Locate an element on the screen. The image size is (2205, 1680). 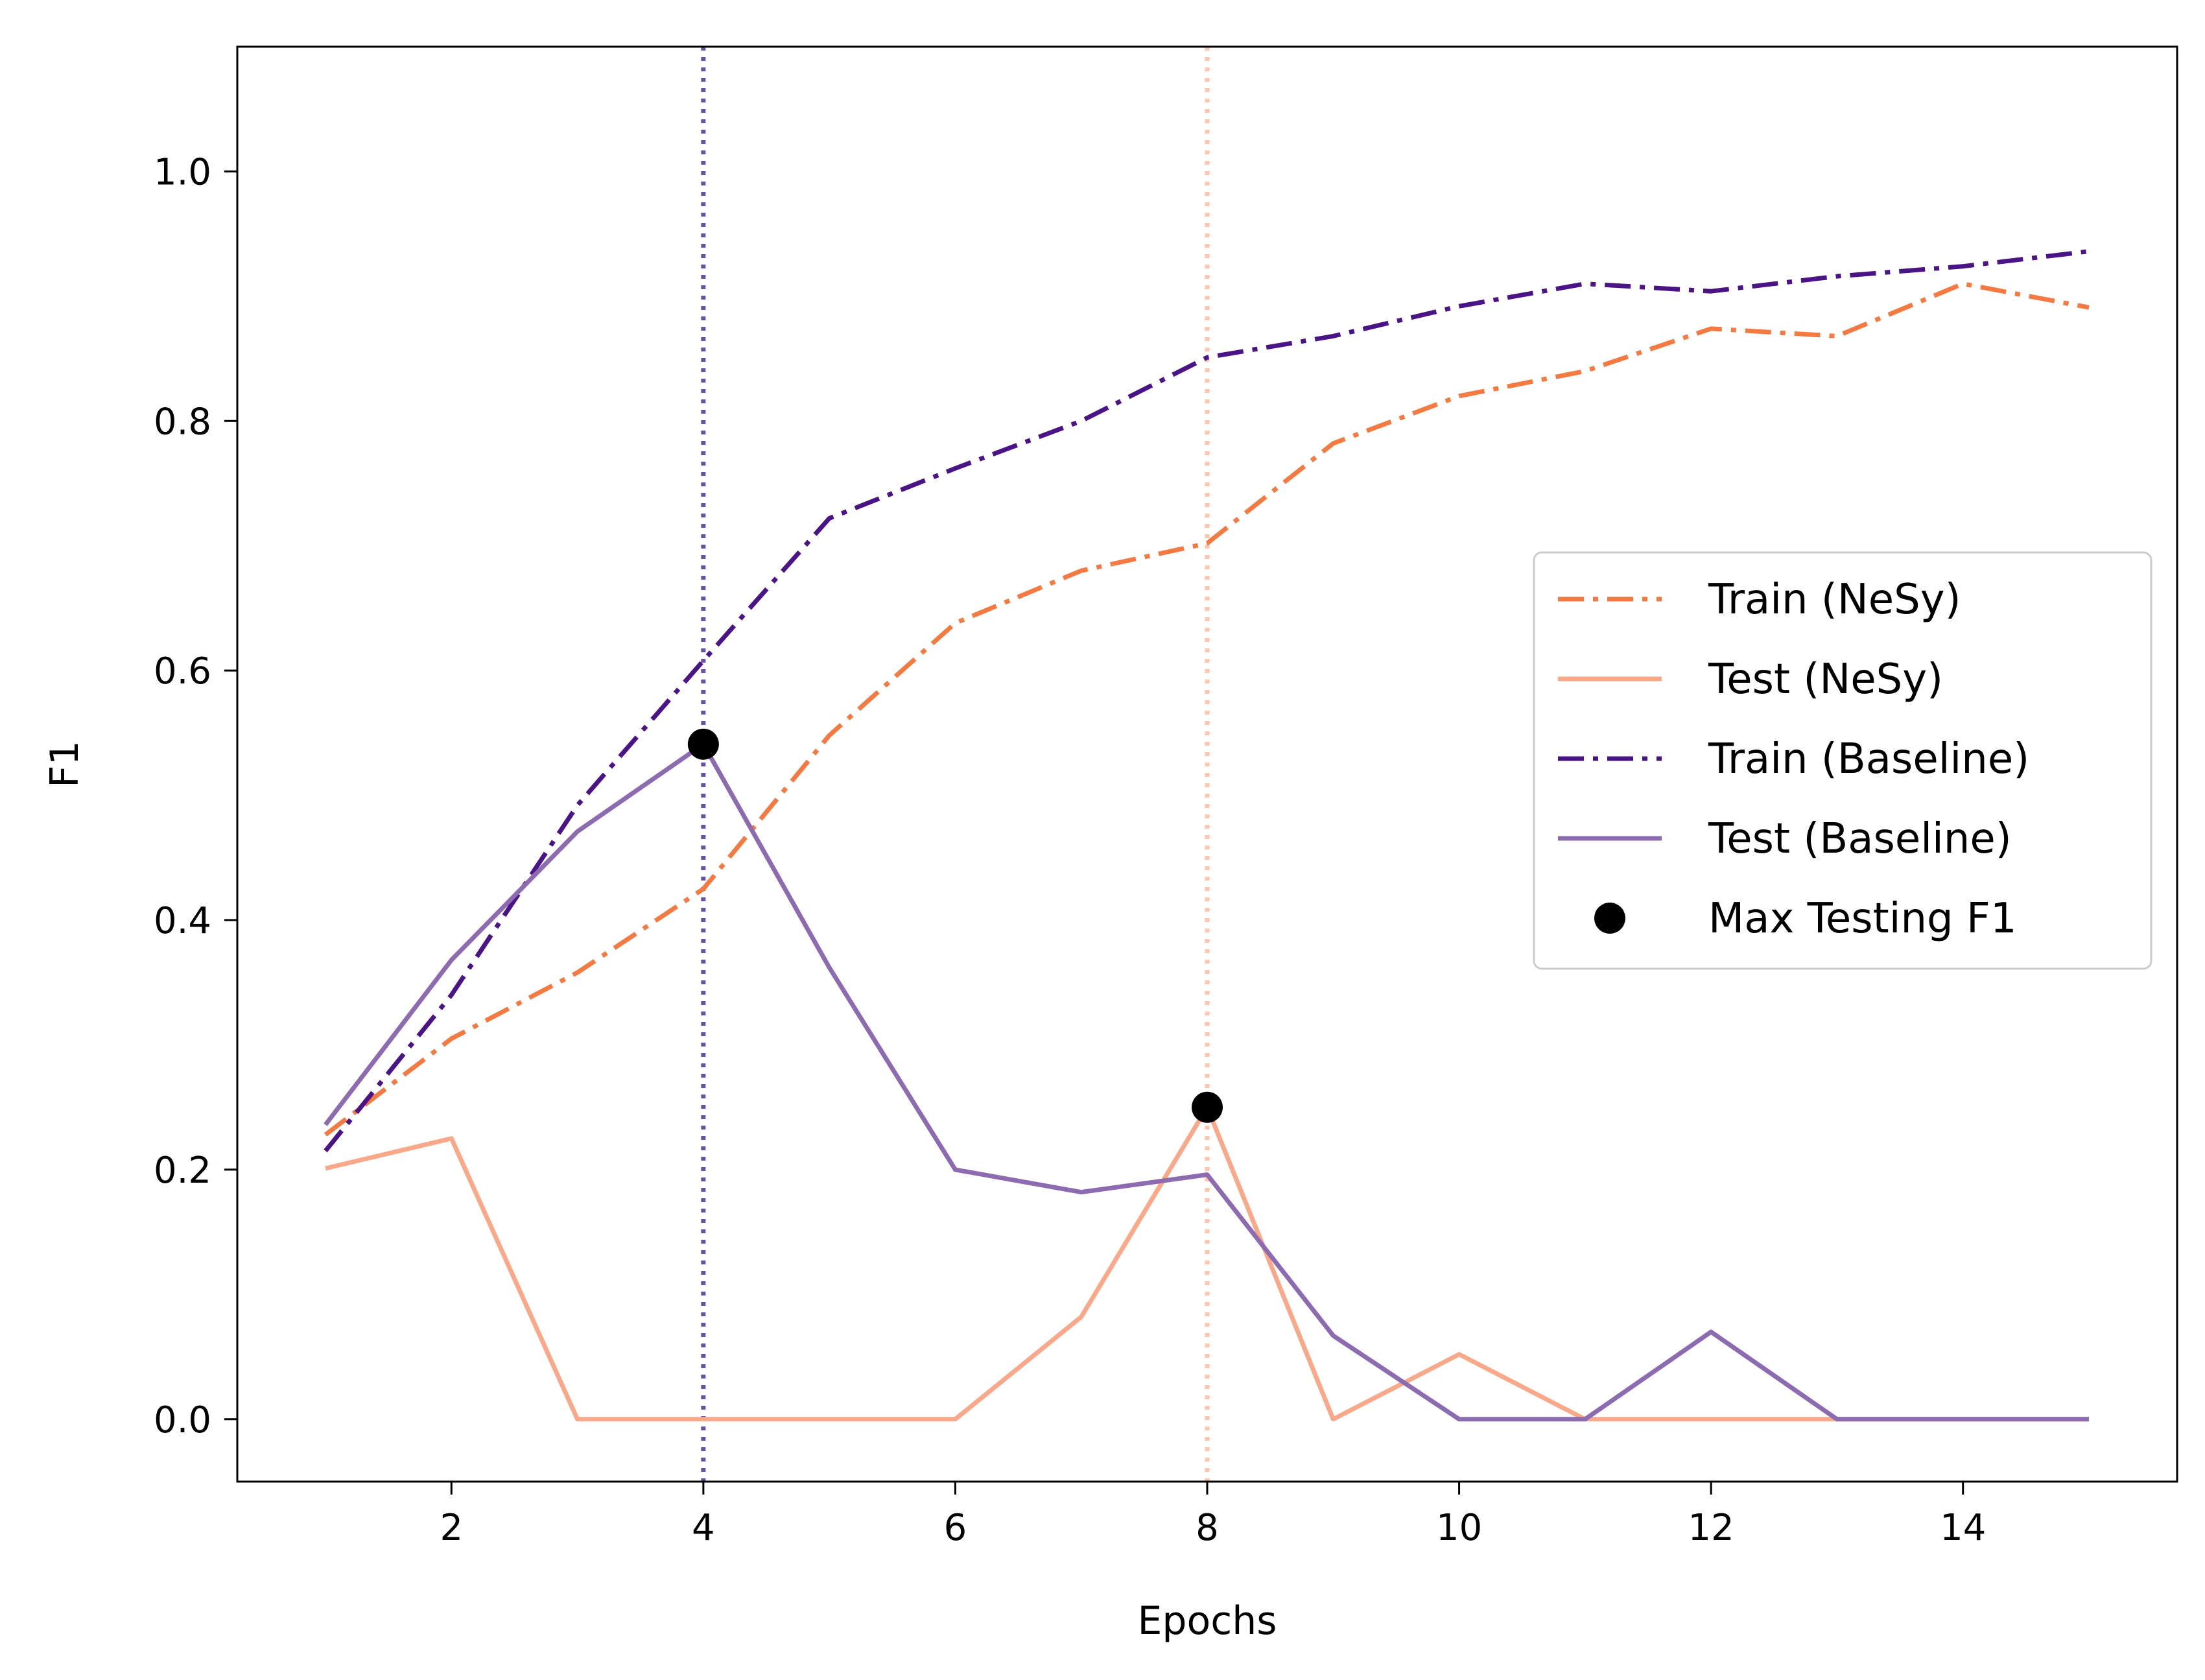
legend-box is located at coordinates (1842, 760).